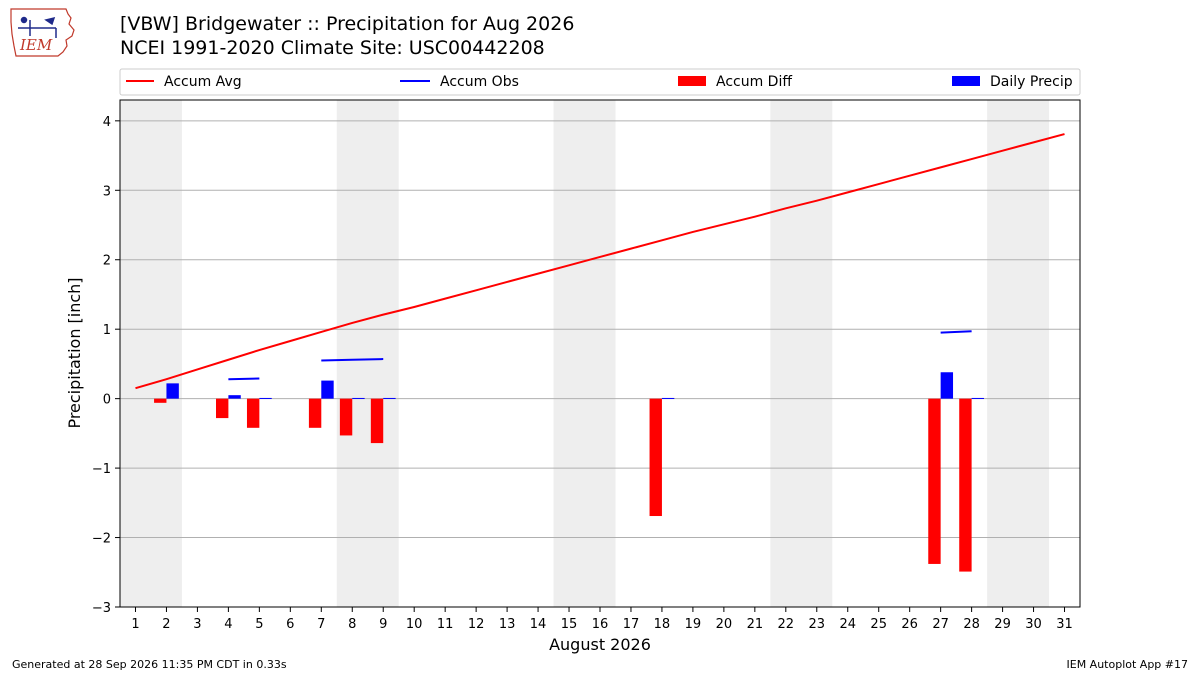  What do you see at coordinates (1064, 624) in the screenshot?
I see `x-tick-label: 31` at bounding box center [1064, 624].